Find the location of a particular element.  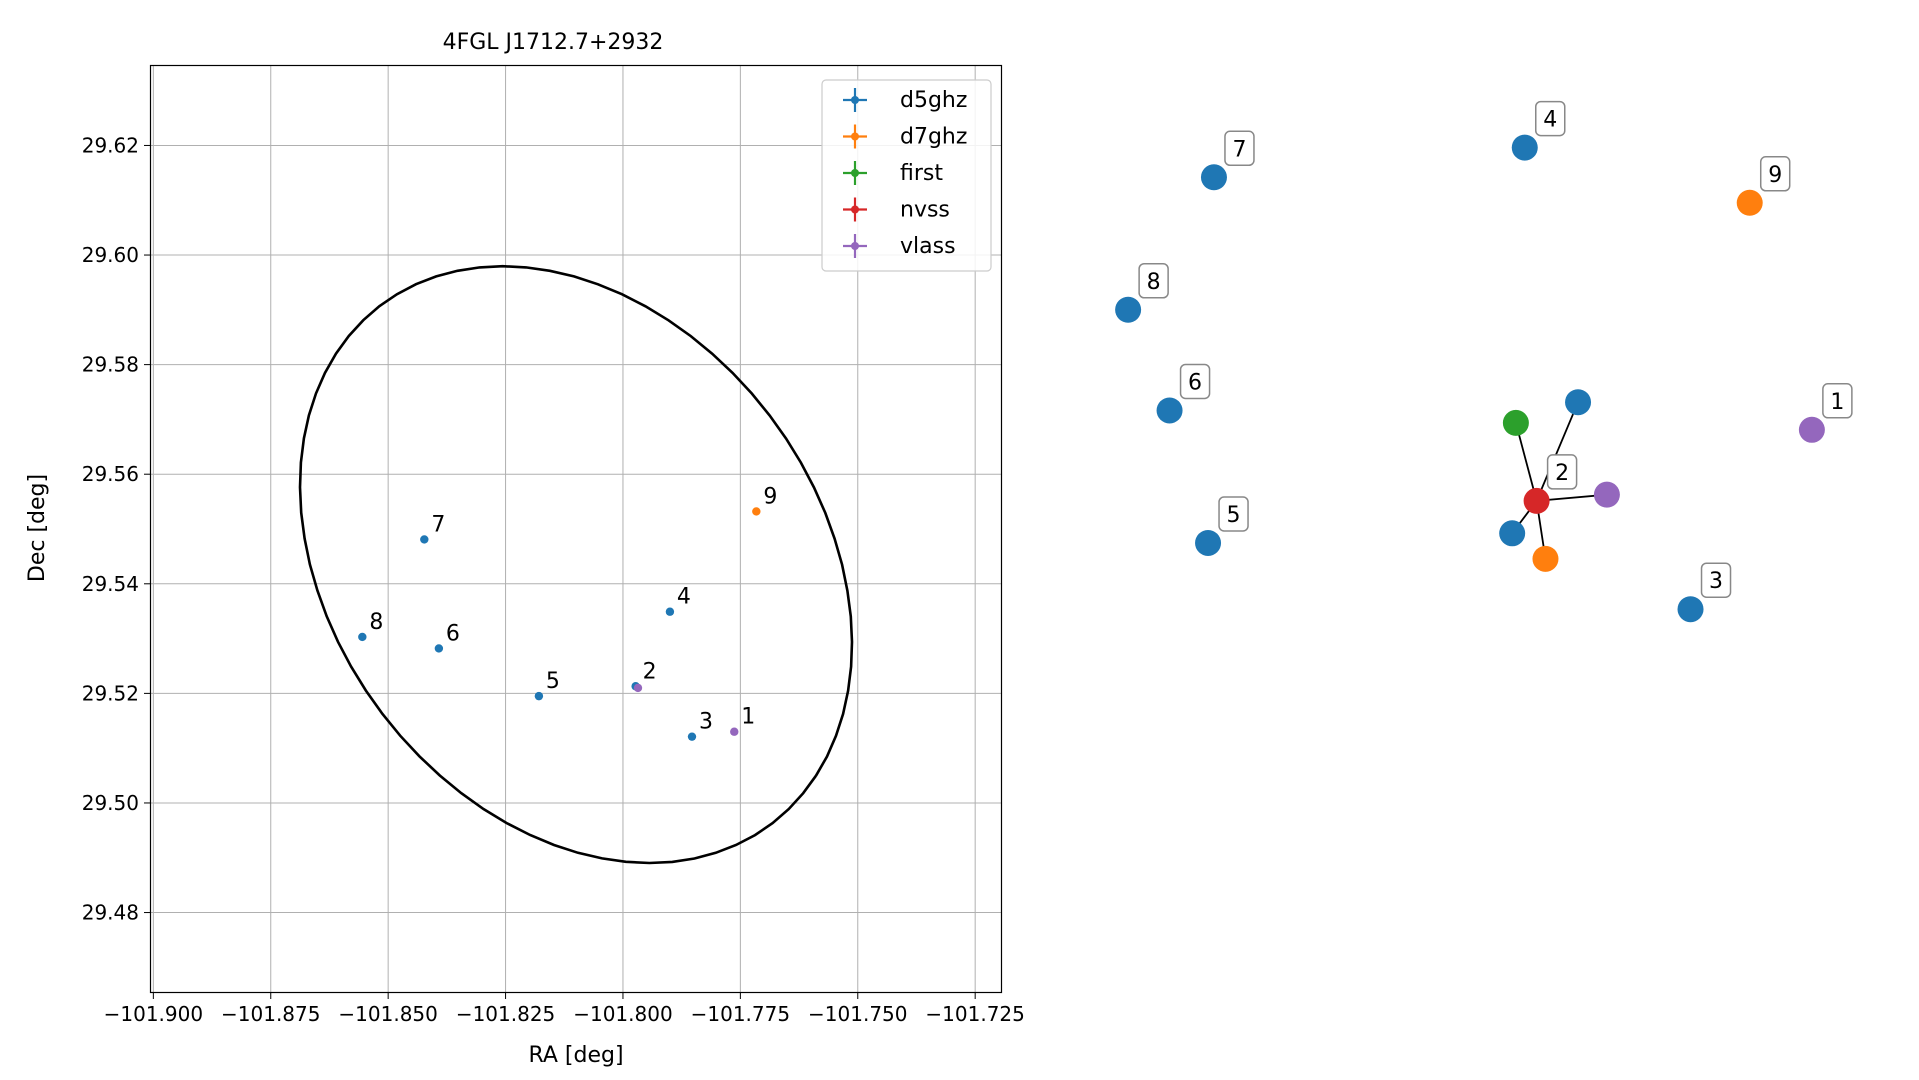

y-tick-label: 29.48 is located at coordinates (110, 913).